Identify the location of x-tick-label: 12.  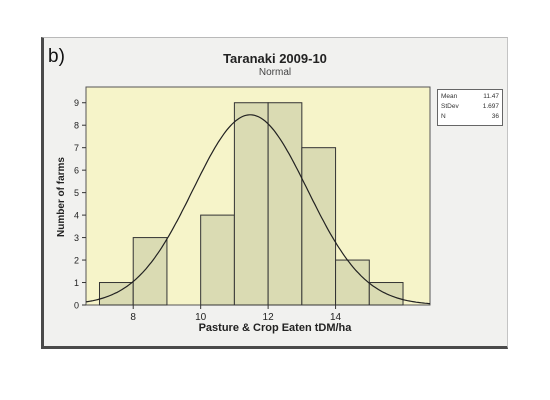
(269, 317).